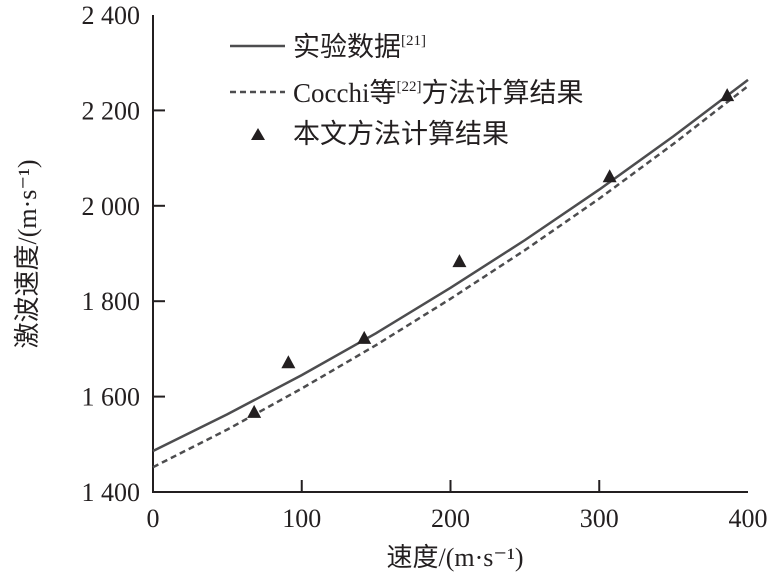 The image size is (777, 583). Describe the element at coordinates (450, 518) in the screenshot. I see `x-tick-label: 200` at that location.